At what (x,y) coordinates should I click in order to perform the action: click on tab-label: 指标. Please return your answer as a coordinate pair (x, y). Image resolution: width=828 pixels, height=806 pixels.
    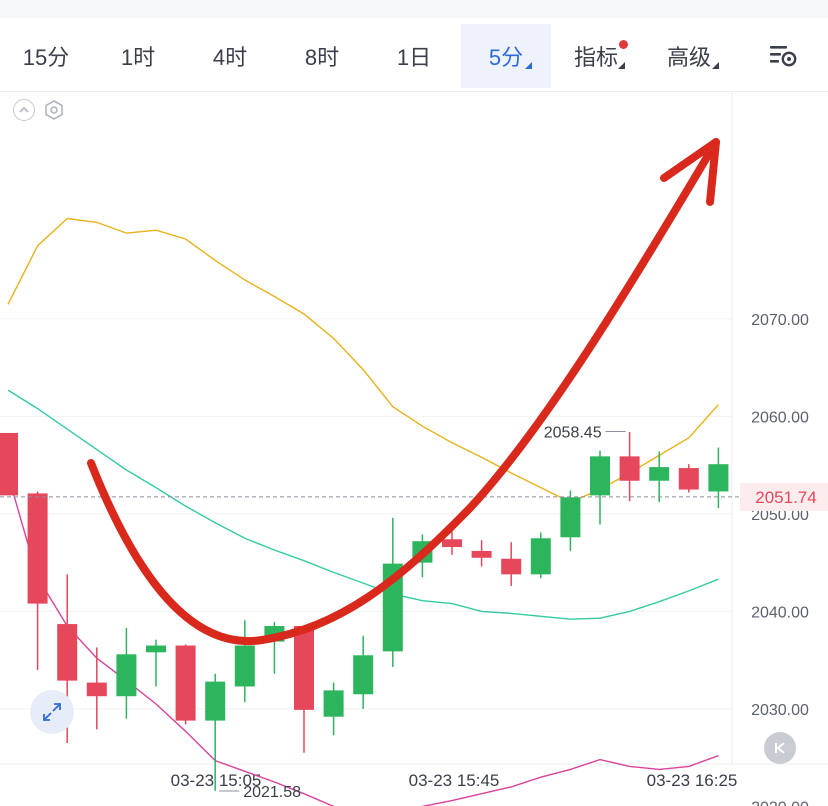
    Looking at the image, I should click on (595, 57).